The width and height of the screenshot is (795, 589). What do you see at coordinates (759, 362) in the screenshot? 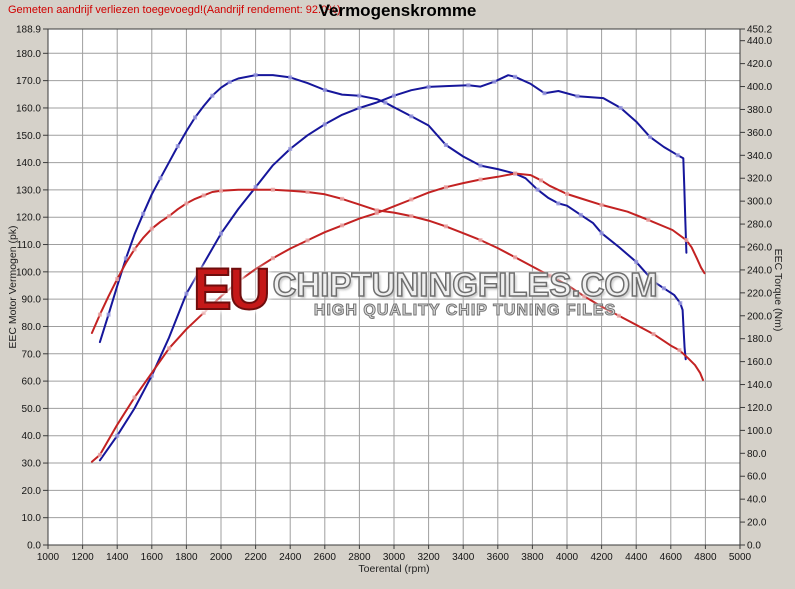
I see `right-tick-label: 160.0` at bounding box center [759, 362].